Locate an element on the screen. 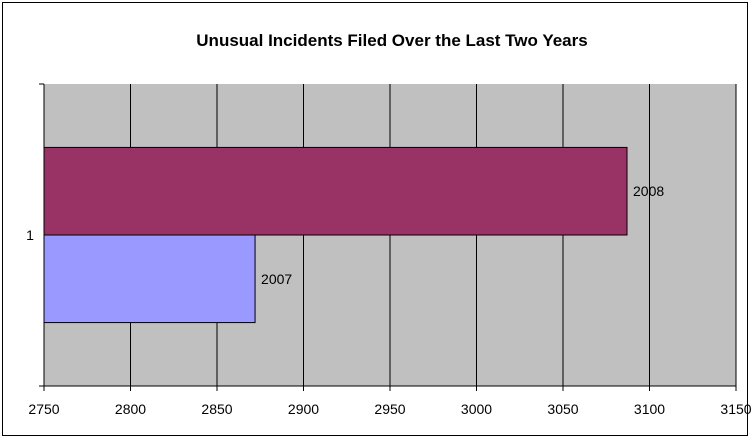  x-tick-label: 3150 is located at coordinates (735, 409).